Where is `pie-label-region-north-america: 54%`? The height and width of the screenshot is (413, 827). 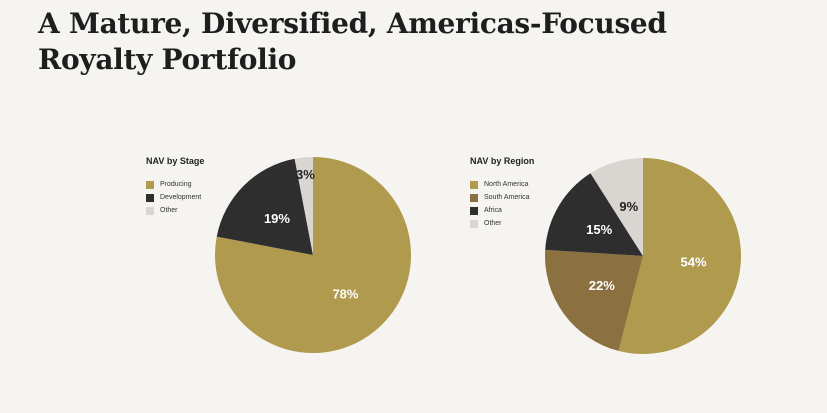
pie-label-region-north-america: 54% is located at coordinates (694, 261).